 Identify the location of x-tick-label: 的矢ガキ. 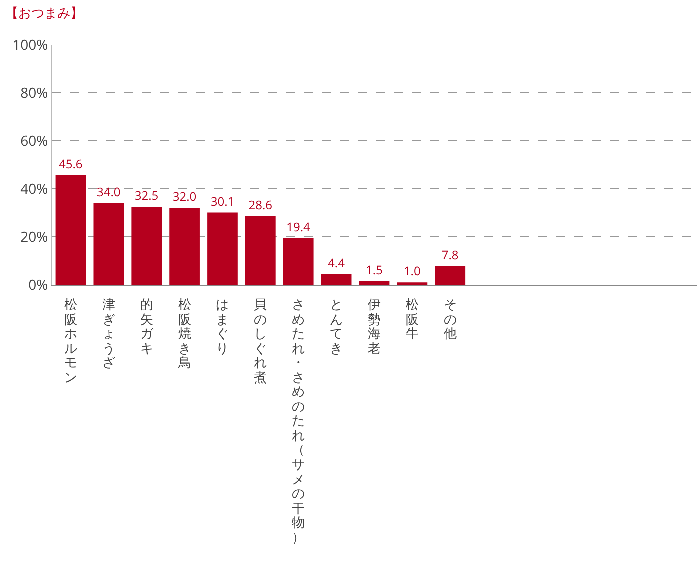
(147, 328).